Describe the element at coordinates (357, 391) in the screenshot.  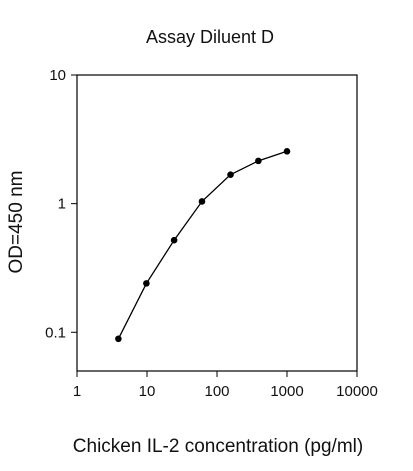
I see `x-tick-label: 10000` at that location.